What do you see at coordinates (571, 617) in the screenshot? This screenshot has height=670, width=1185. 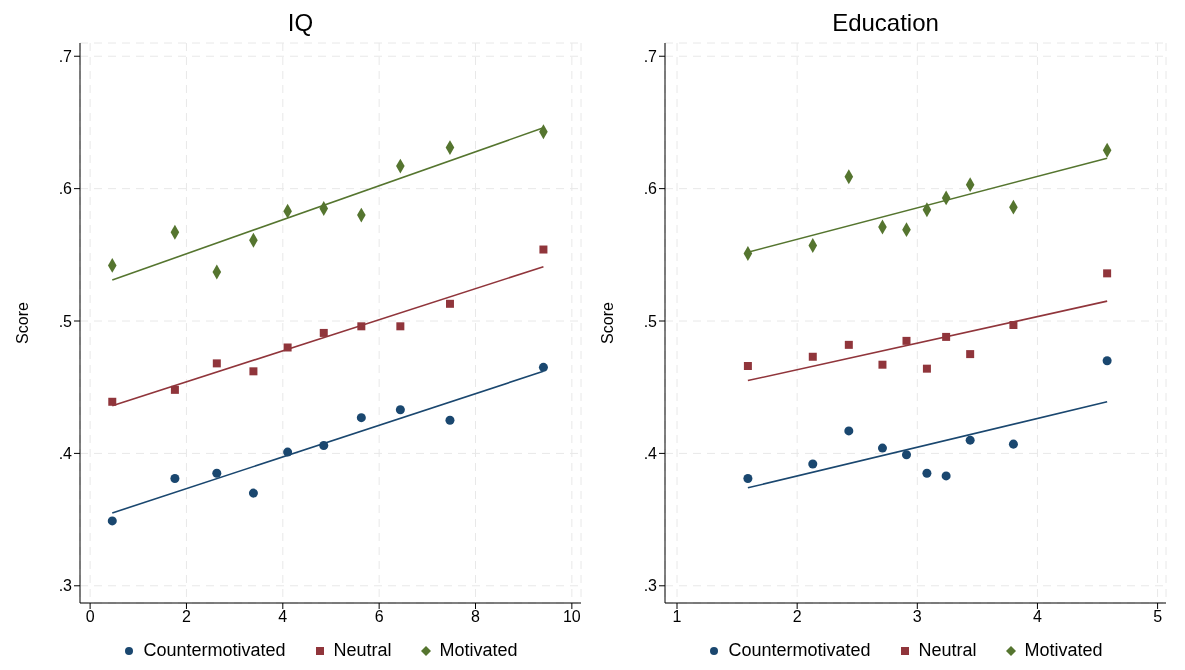 I see `x-tick-label: 10` at bounding box center [571, 617].